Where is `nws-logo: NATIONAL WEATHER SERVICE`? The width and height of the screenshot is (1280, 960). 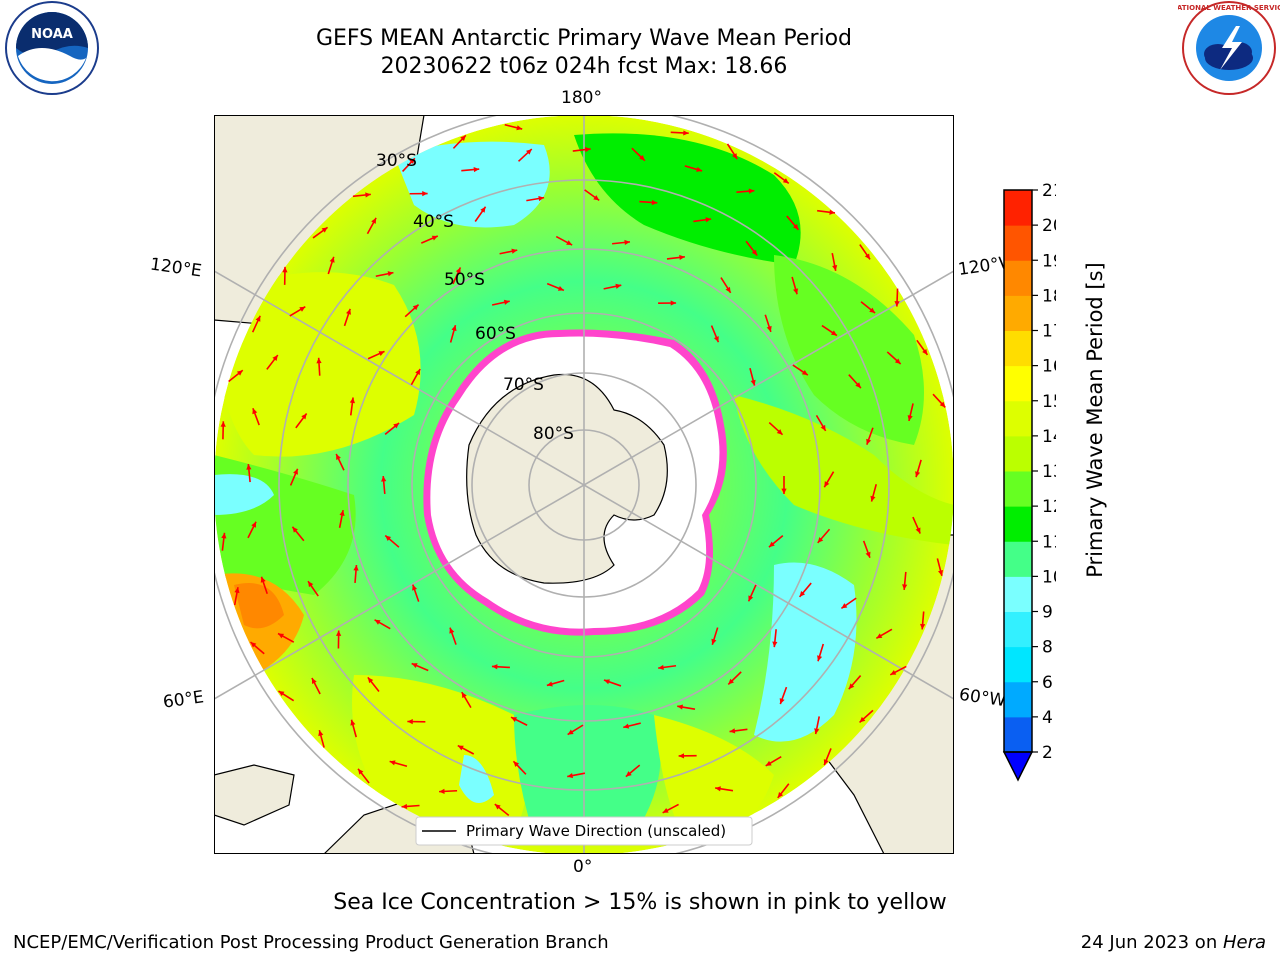 nws-logo: NATIONAL WEATHER SERVICE is located at coordinates (1229, 48).